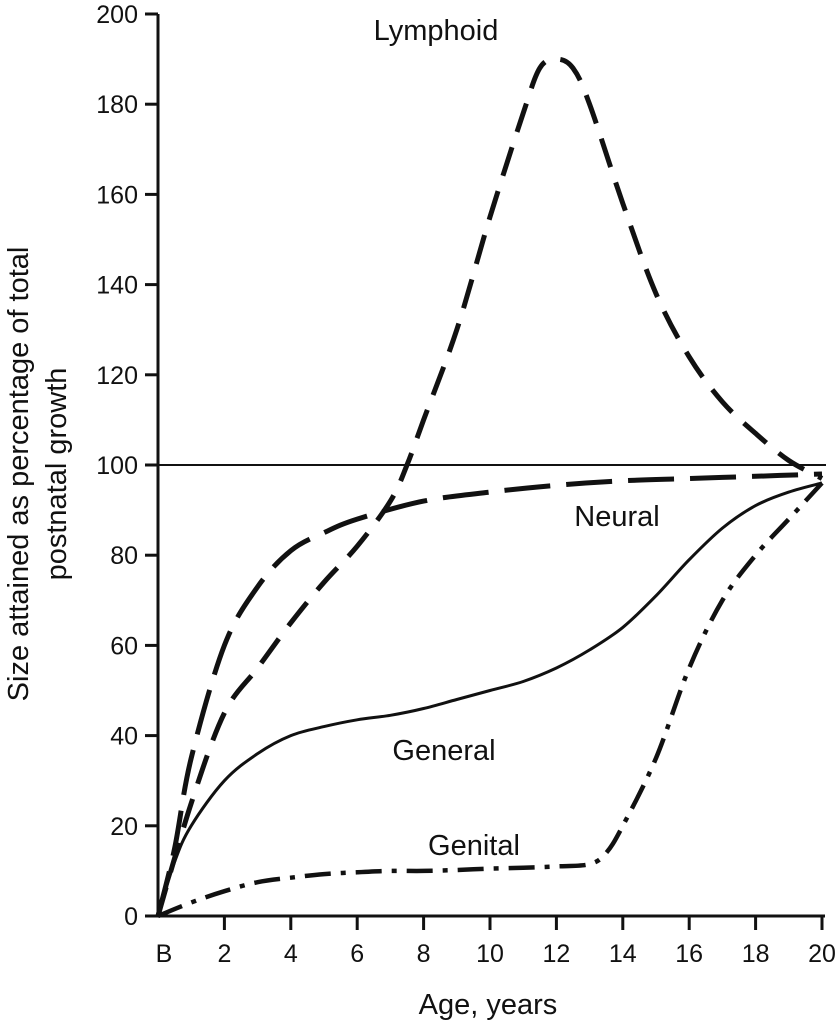 This screenshot has width=837, height=1024. What do you see at coordinates (117, 15) in the screenshot?
I see `y-tick-label: 200` at bounding box center [117, 15].